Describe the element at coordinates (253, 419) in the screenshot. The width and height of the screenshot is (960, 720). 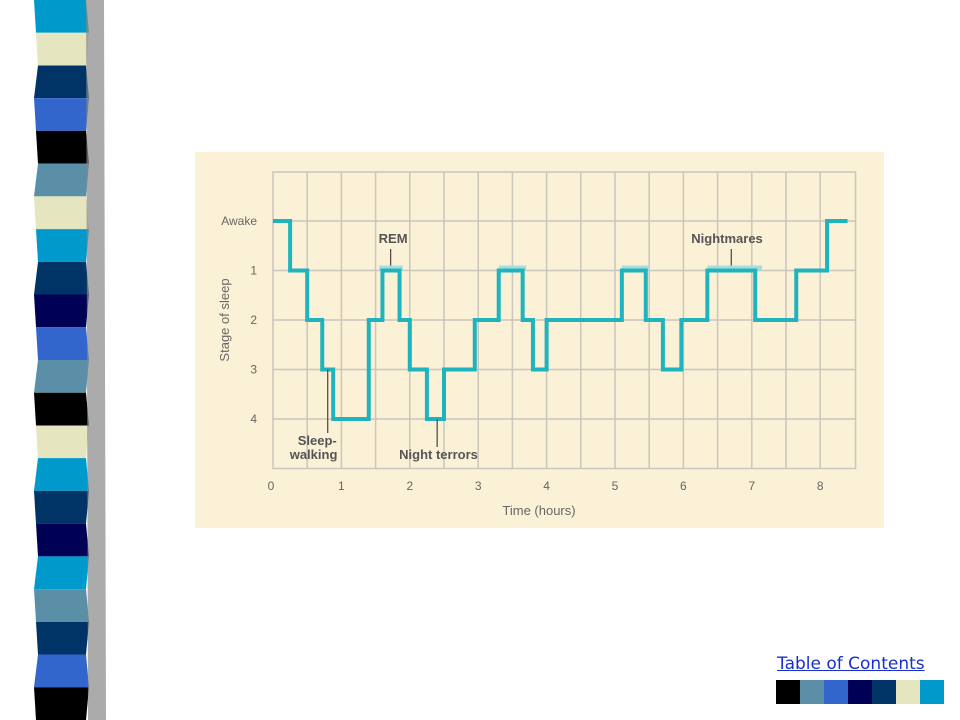
I see `y-tick-label: 4` at that location.